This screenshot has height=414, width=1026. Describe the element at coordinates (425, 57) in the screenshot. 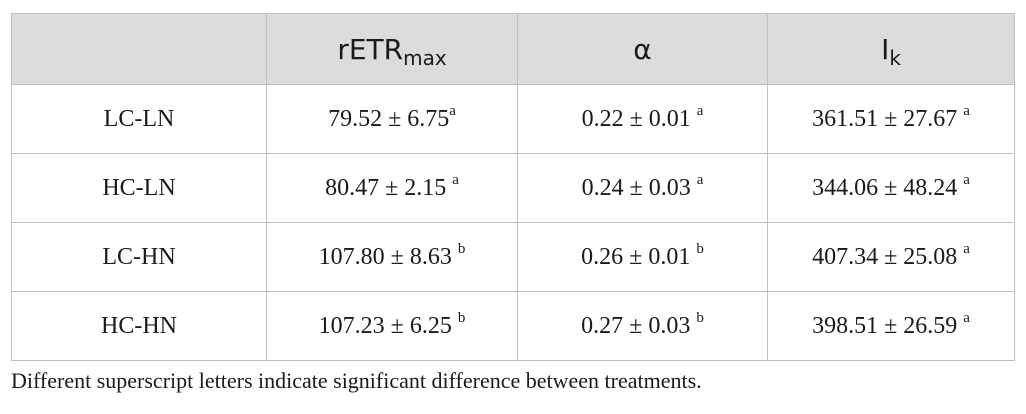

I see `header-subscript: max` at that location.